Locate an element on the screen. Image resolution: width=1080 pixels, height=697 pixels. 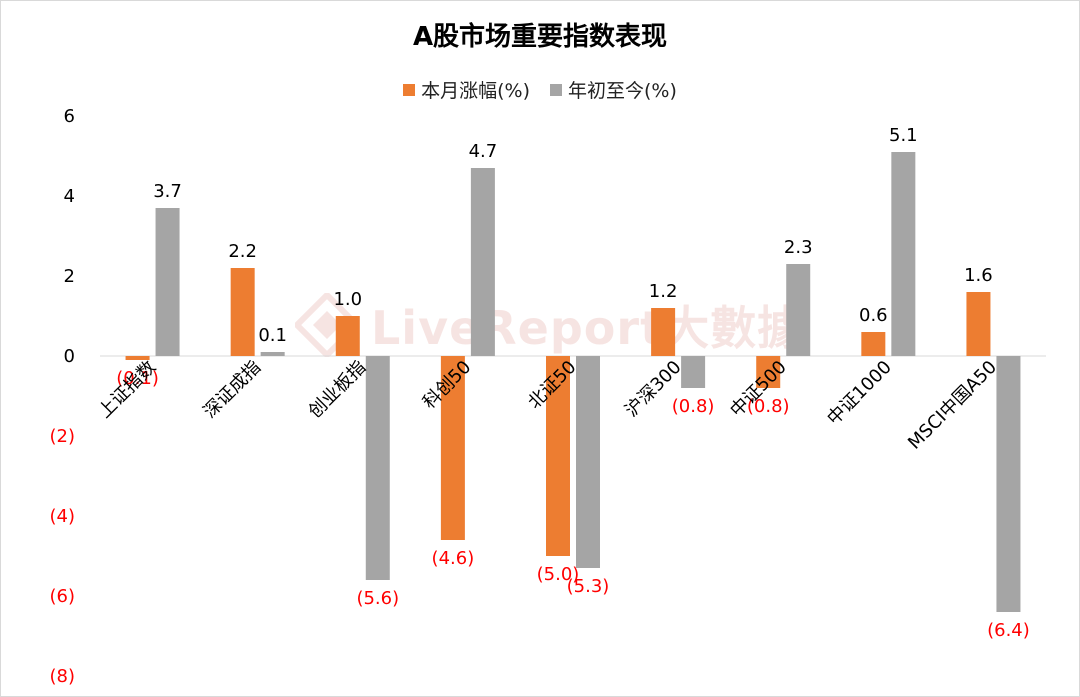
data-label-monthly: 1.6 is located at coordinates (978, 275).